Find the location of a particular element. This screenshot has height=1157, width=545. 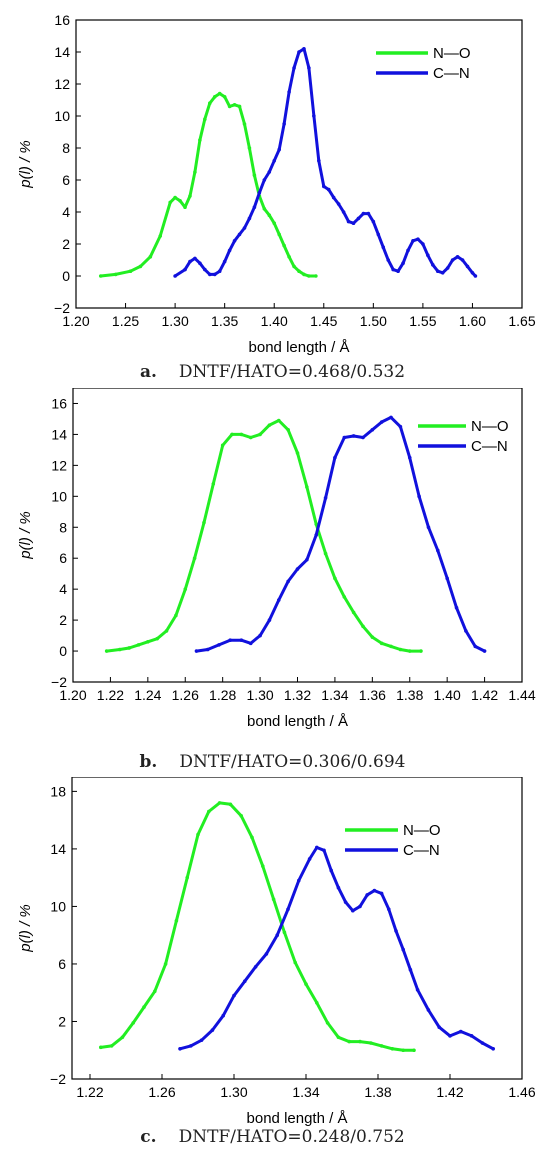

y-tick-label-b: 12 is located at coordinates (59, 465).